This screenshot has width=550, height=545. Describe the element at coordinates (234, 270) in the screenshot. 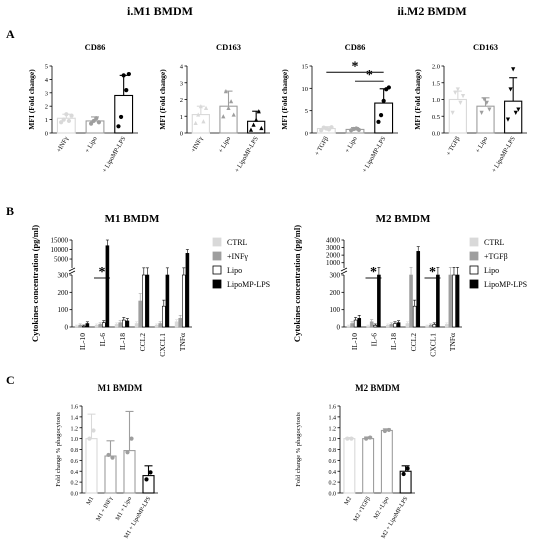

I see `legend-label: Lipo` at that location.